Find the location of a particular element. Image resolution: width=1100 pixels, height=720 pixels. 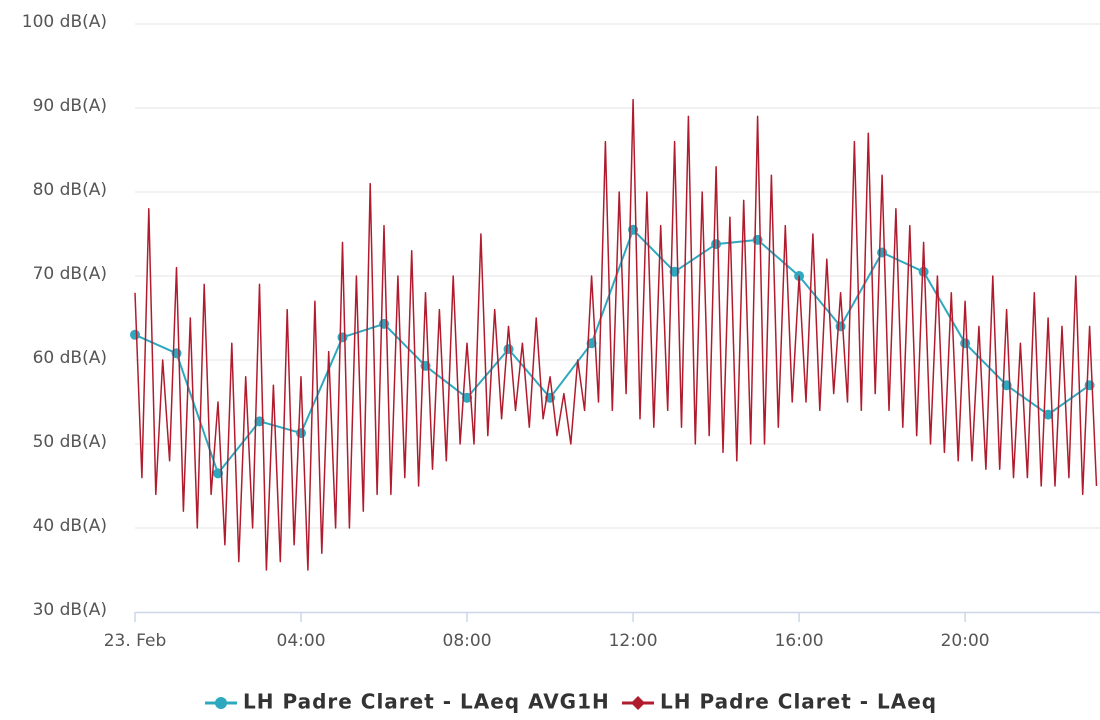

x-tick-label: 20:00 is located at coordinates (965, 641).